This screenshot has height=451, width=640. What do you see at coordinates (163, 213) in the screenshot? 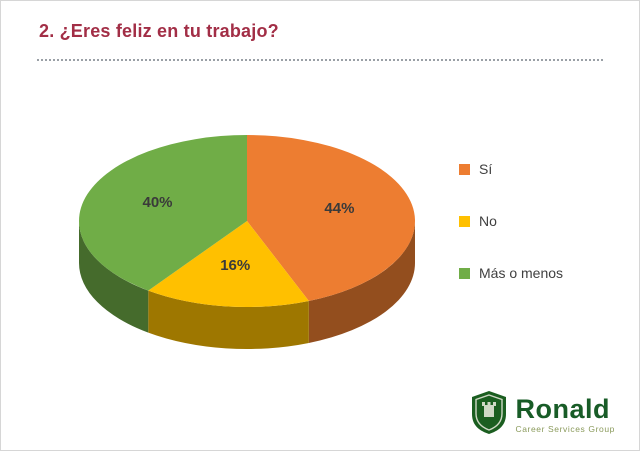
I see `pie-slice-m-s-o-menos` at bounding box center [163, 213].